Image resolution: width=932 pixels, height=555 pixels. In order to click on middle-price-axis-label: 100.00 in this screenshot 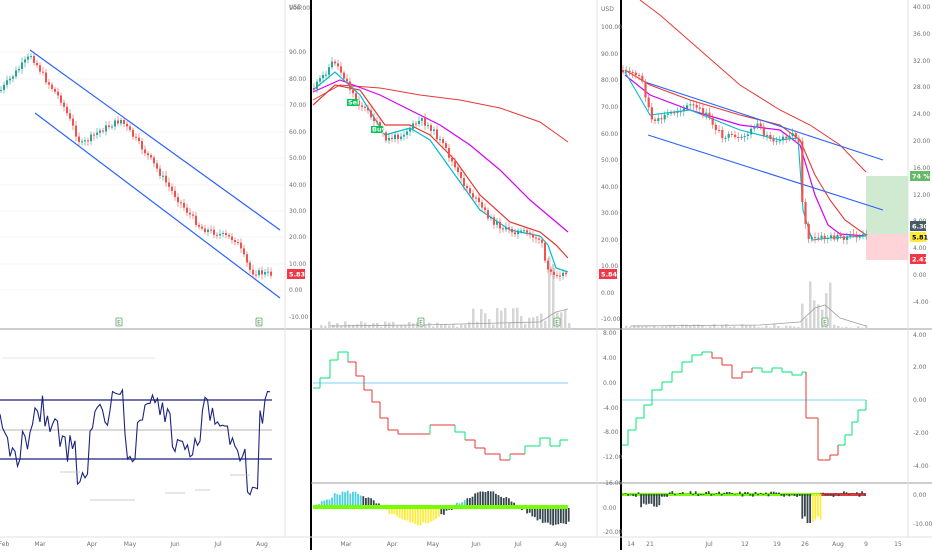, I will do `click(611, 27)`.